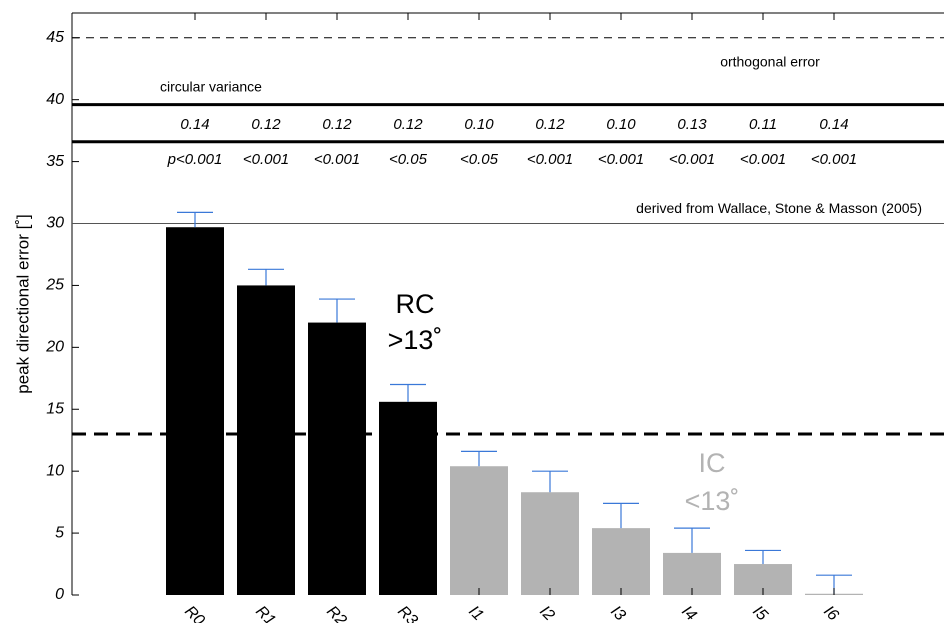  I want to click on y-tick-label: 10, so click(55, 470).